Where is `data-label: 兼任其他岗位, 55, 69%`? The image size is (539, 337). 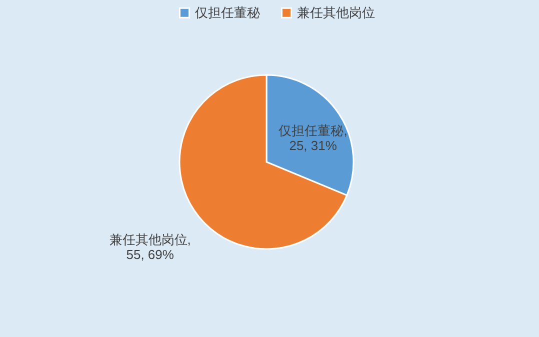
data-label: 兼任其他岗位, 55, 69% is located at coordinates (150, 247).